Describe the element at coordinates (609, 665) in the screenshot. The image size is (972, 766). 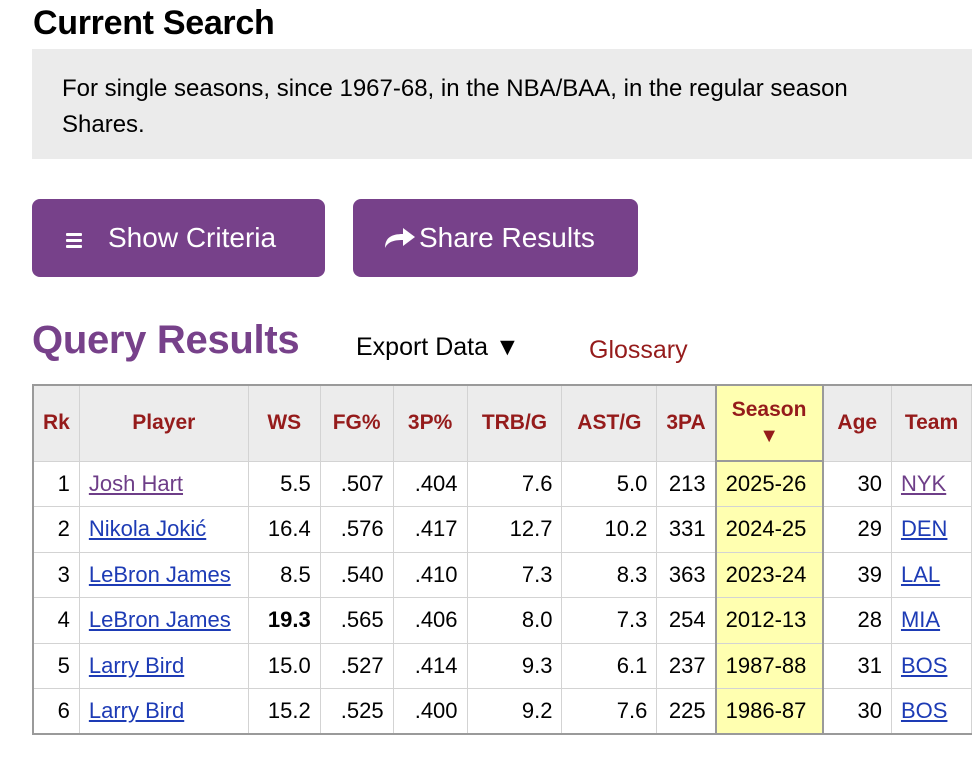
I see `cell-ast: 6.1` at that location.